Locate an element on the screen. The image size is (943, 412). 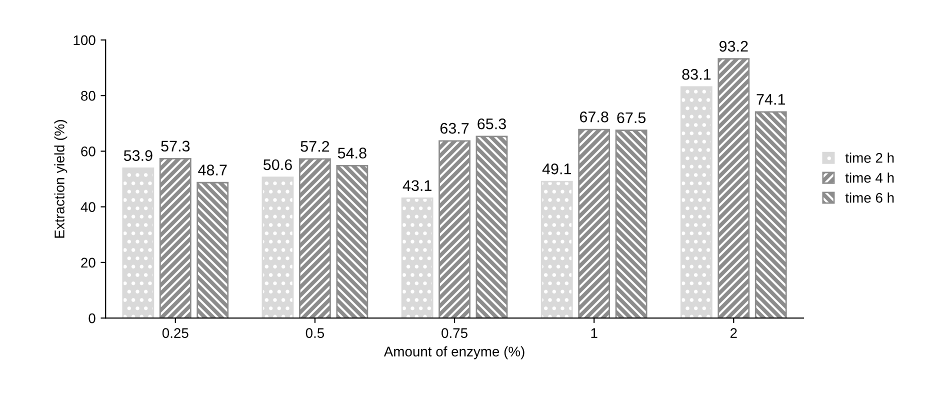
y-tick-label: 100 is located at coordinates (85, 40).